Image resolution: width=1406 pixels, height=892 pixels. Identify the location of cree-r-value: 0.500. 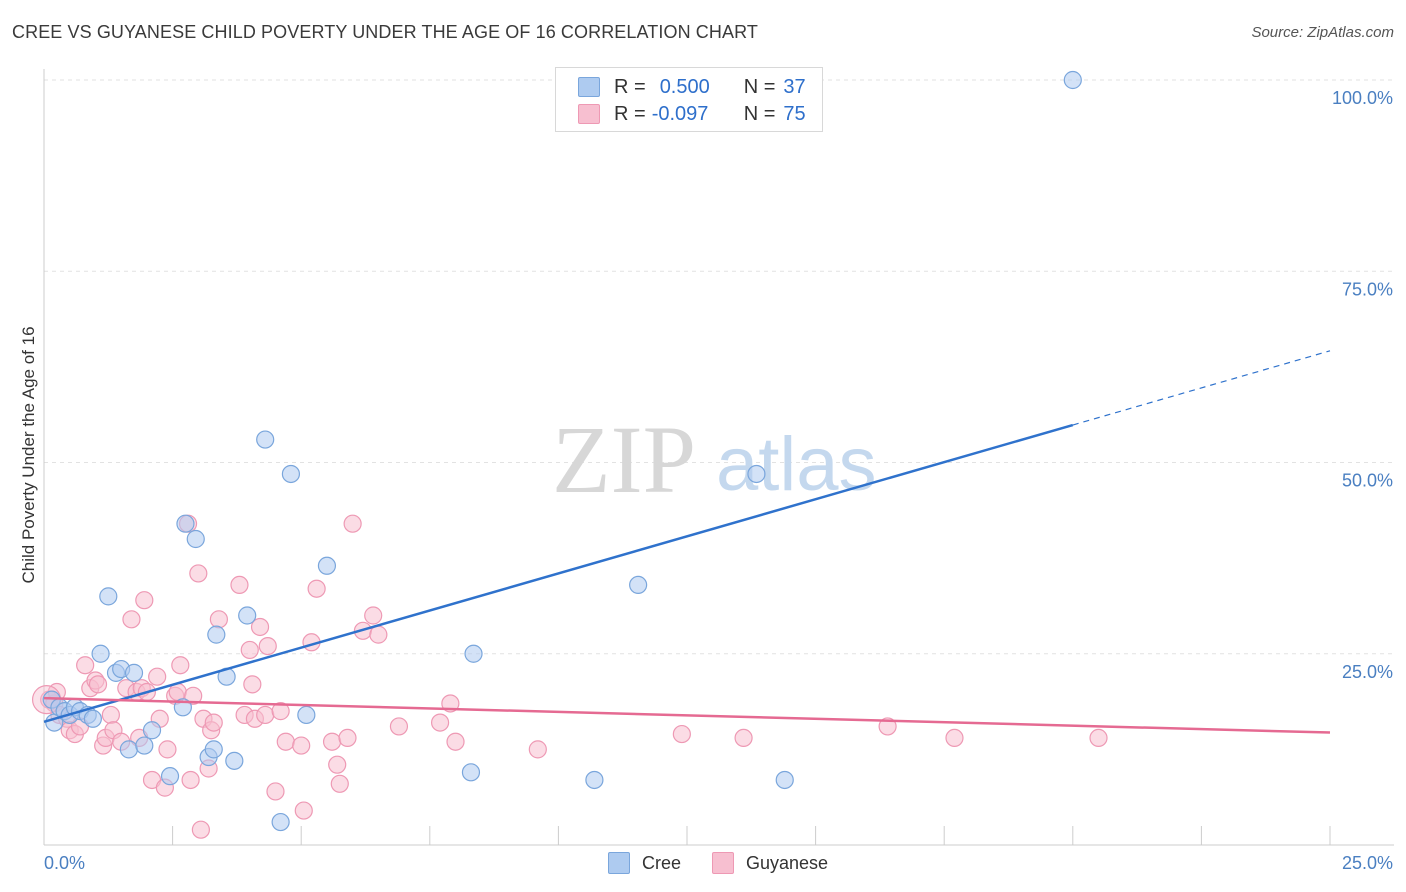
(684, 86).